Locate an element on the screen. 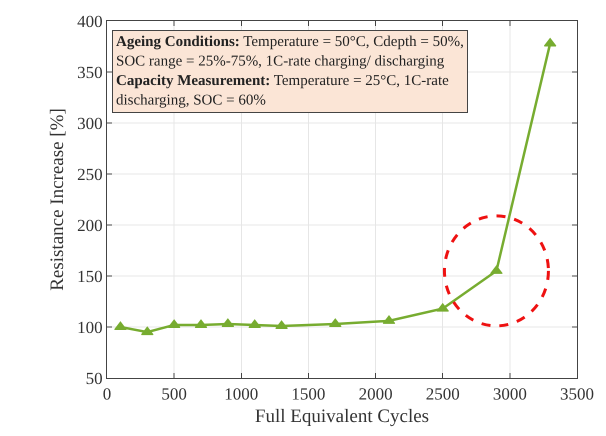 The height and width of the screenshot is (436, 606). y-tick-label: 150 is located at coordinates (90, 276).